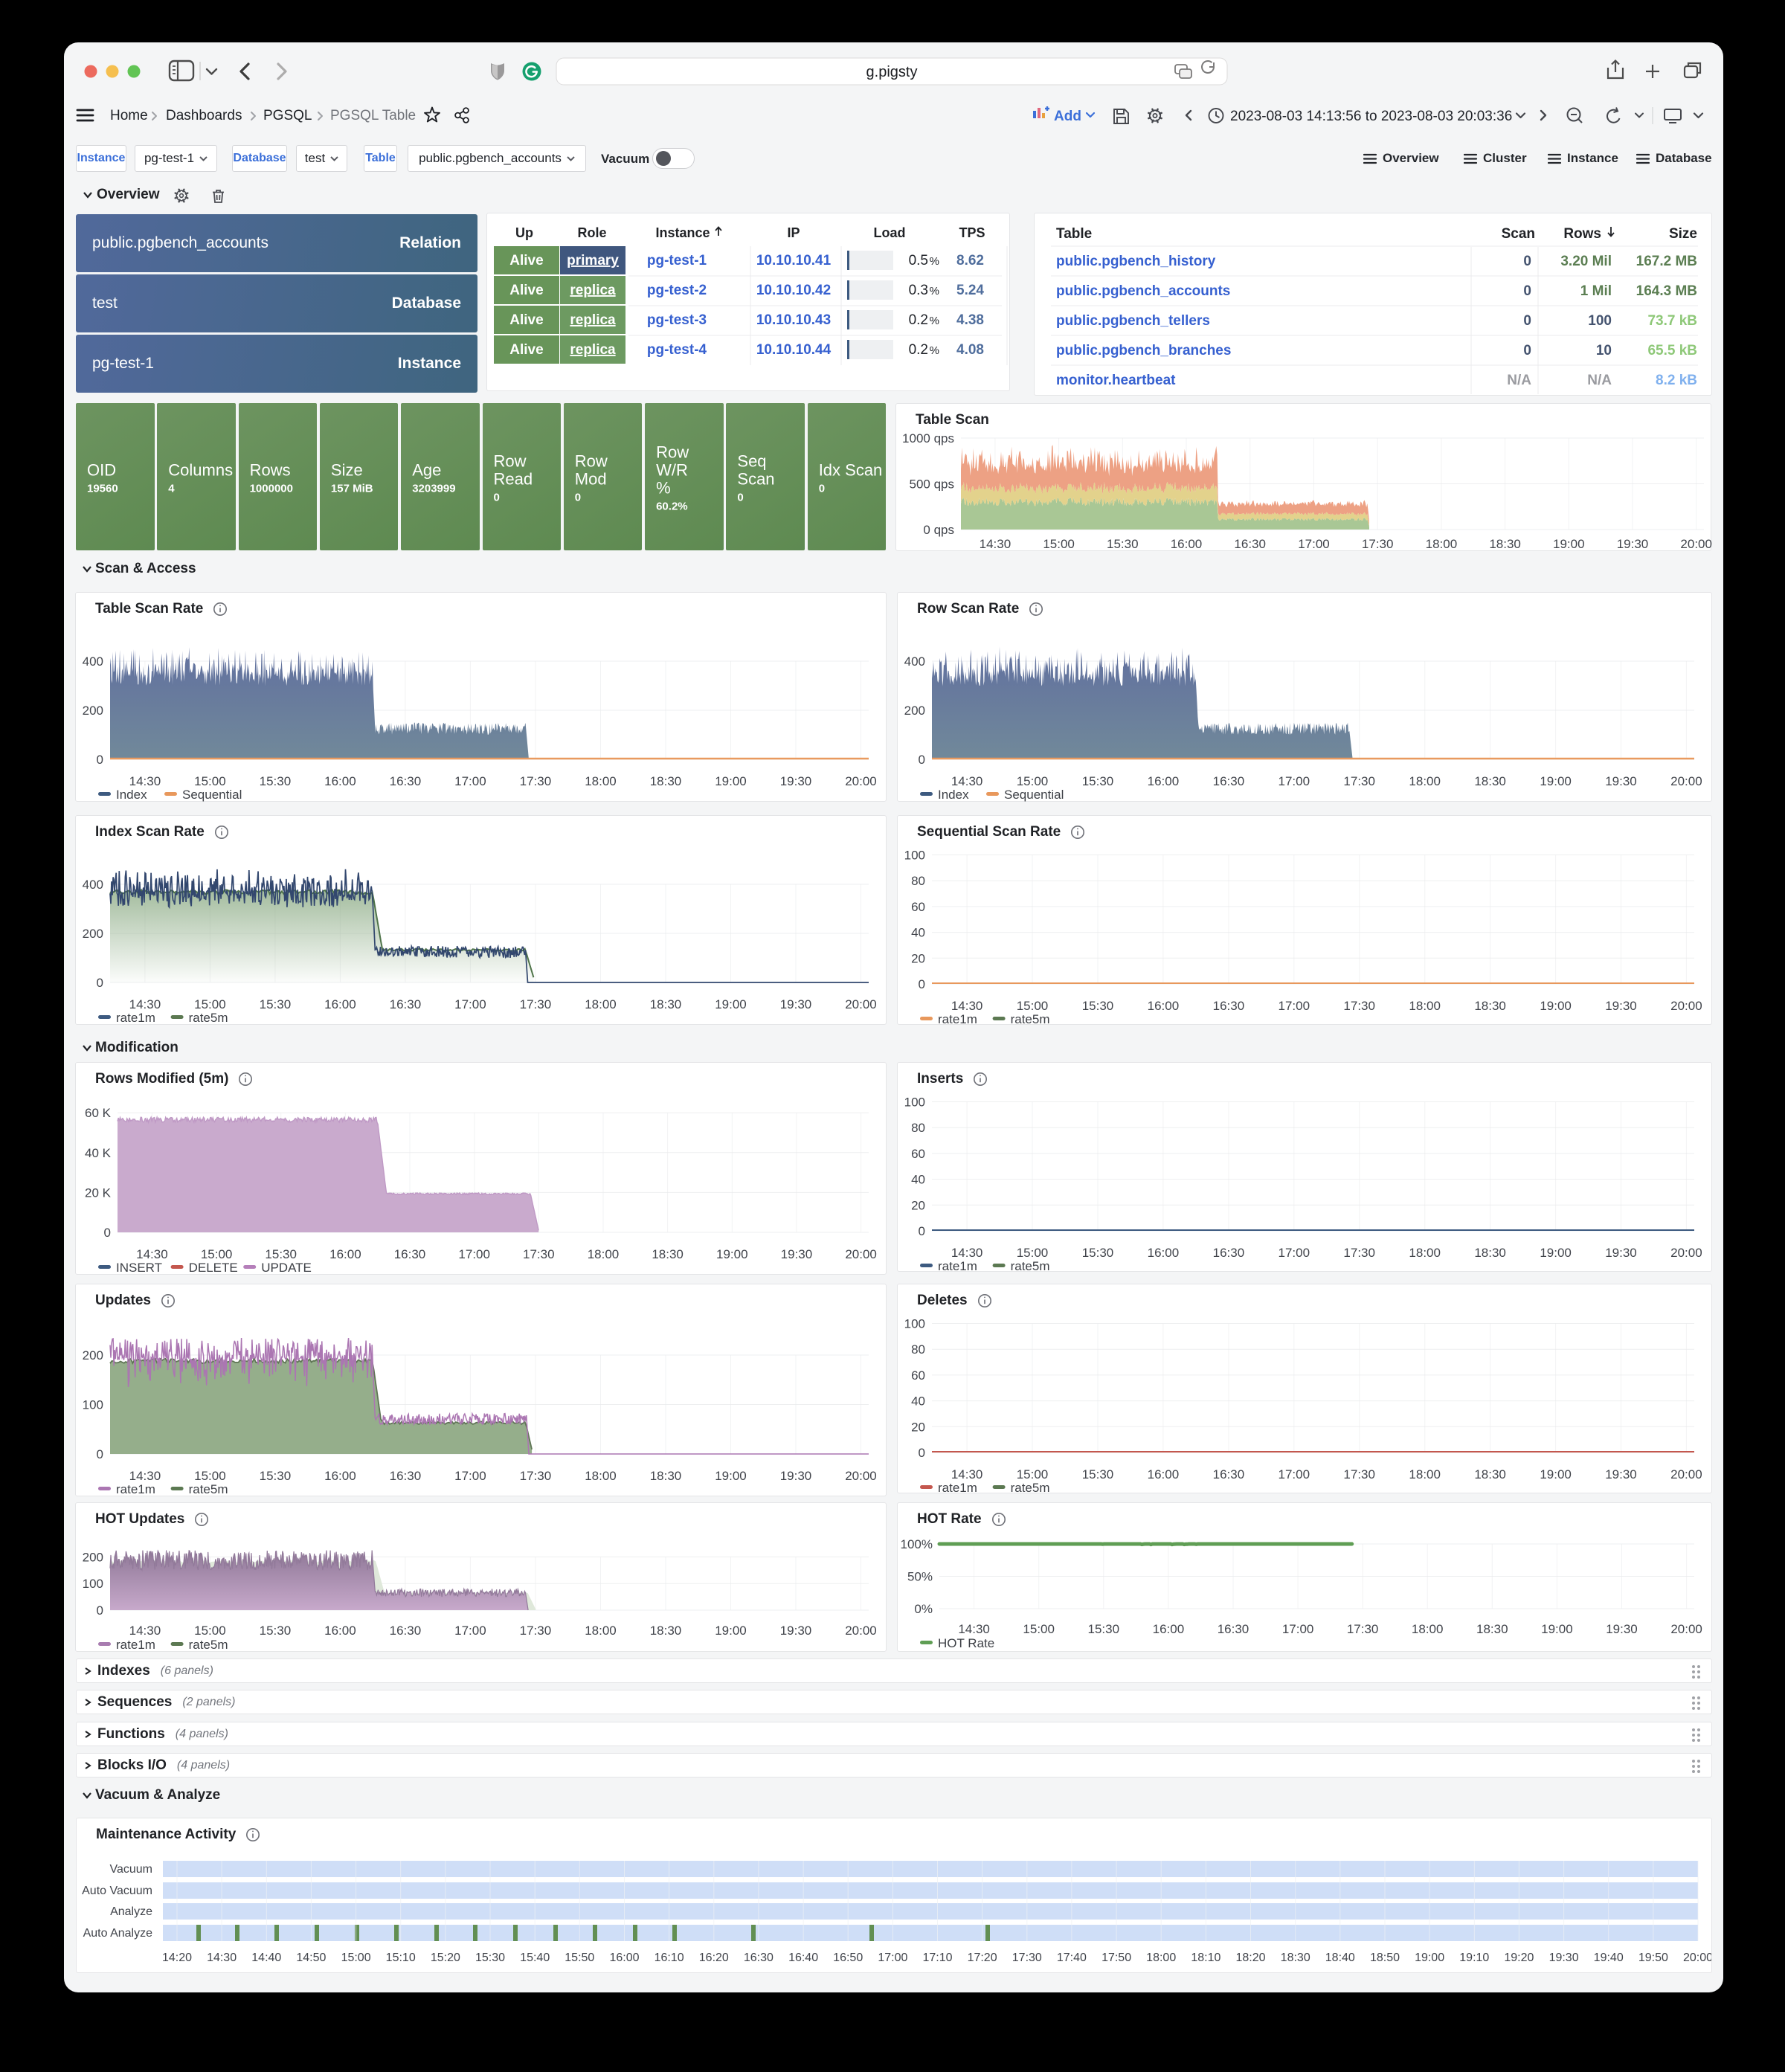 Image resolution: width=1785 pixels, height=2072 pixels. I want to click on svg-text: Role, so click(592, 232).